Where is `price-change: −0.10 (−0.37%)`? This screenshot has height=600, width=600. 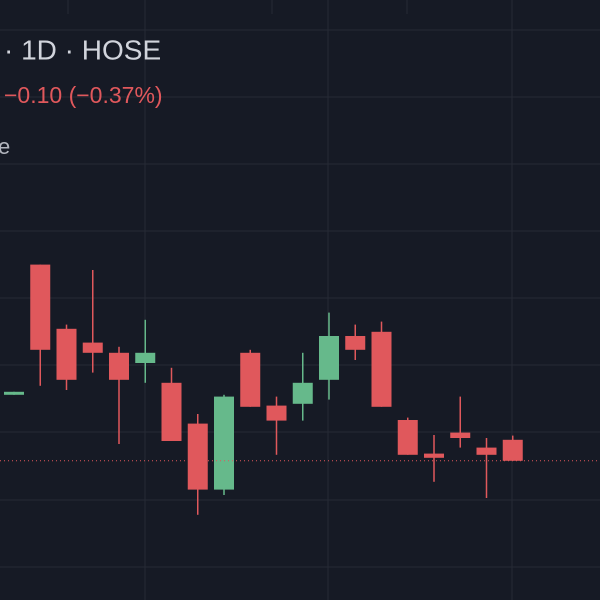
price-change: −0.10 (−0.37%) is located at coordinates (83, 95).